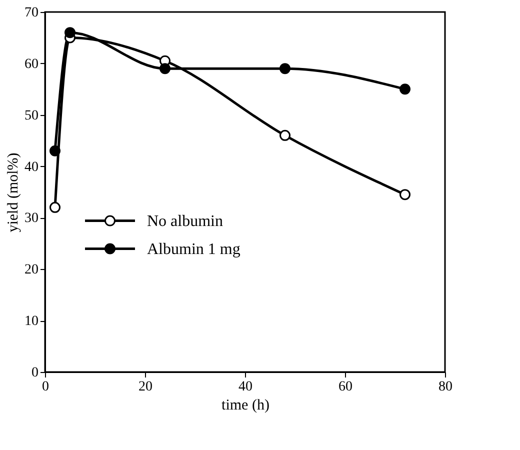 Image resolution: width=520 pixels, height=450 pixels. I want to click on x-tick-label: 80, so click(445, 387).